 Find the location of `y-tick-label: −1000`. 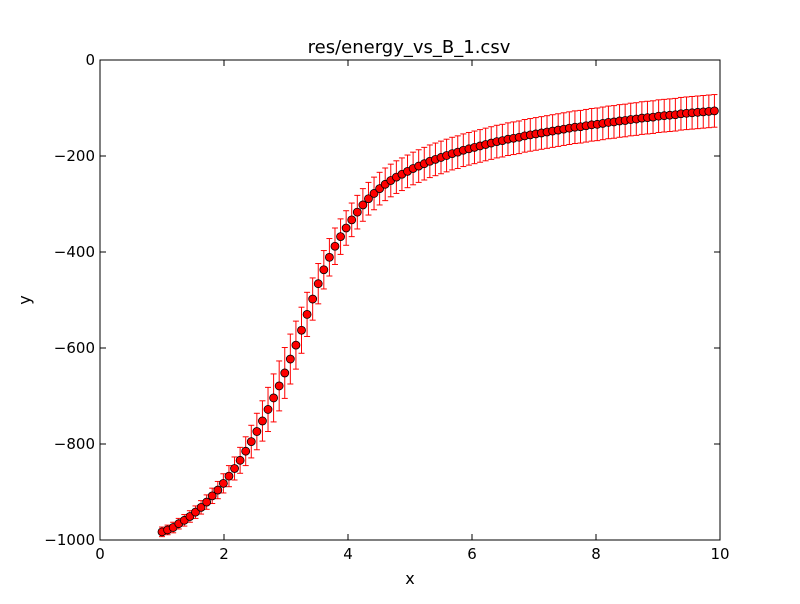

y-tick-label: −1000 is located at coordinates (69, 540).